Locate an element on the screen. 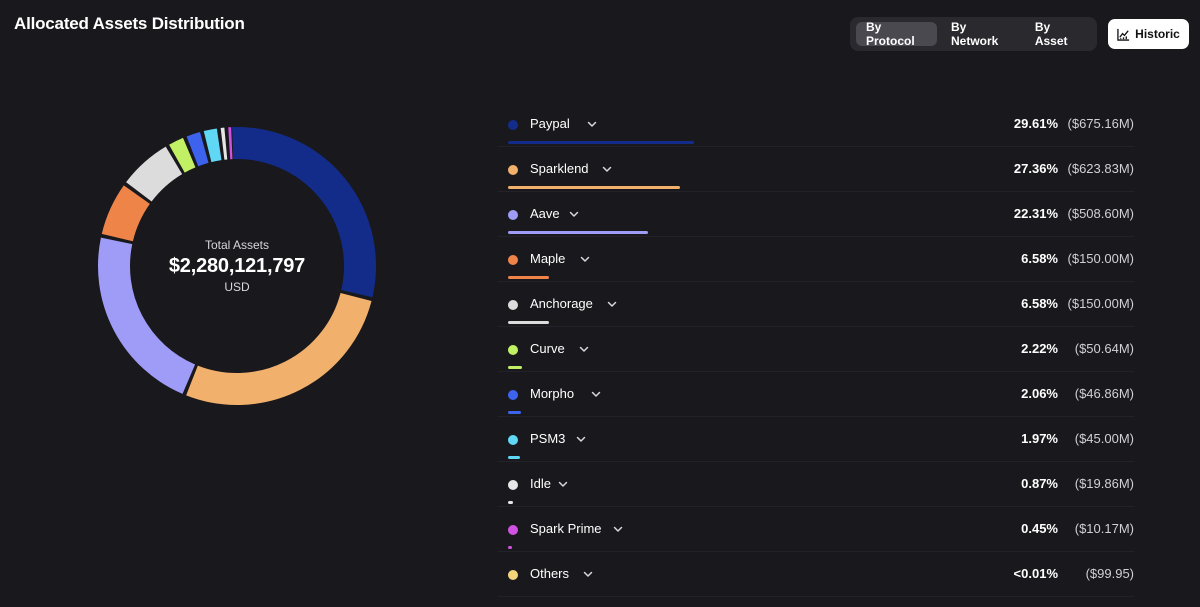 The width and height of the screenshot is (1200, 607). legend-item-name: Others is located at coordinates (550, 573).